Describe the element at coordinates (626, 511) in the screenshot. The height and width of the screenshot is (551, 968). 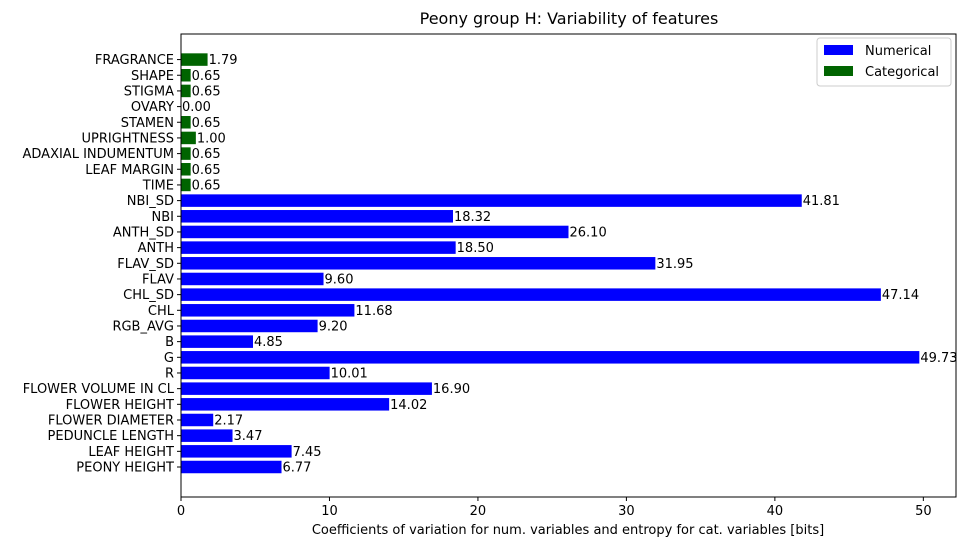
I see `x-tick-label-30: 30` at that location.